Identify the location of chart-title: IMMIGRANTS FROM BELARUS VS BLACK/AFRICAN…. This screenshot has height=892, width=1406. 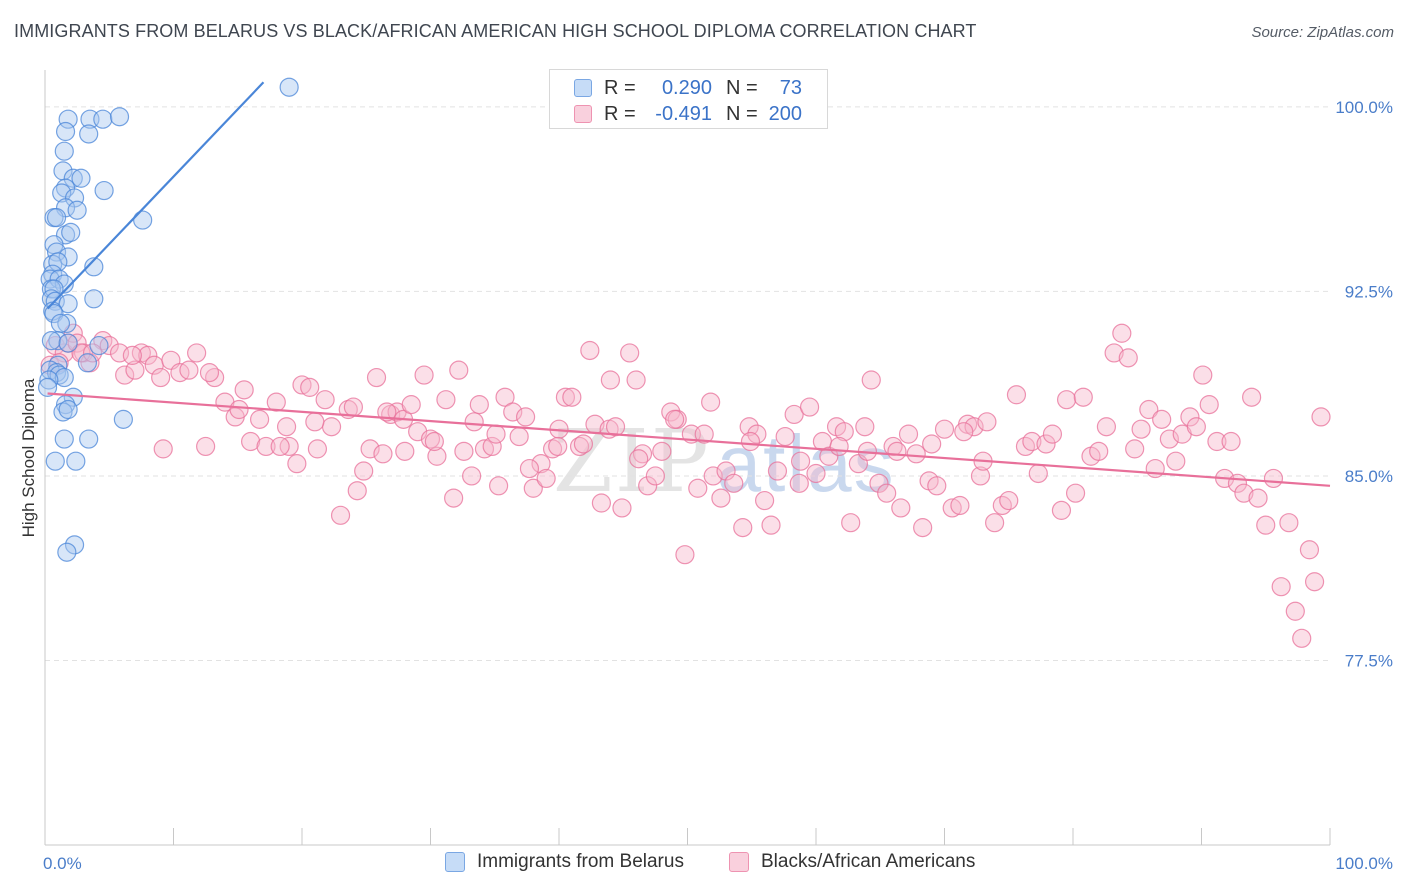
(495, 31).